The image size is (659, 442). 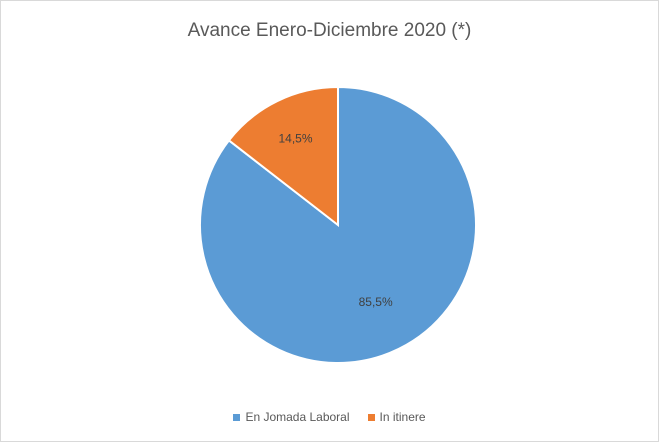 What do you see at coordinates (371, 417) in the screenshot?
I see `legend-swatch-in-itinere` at bounding box center [371, 417].